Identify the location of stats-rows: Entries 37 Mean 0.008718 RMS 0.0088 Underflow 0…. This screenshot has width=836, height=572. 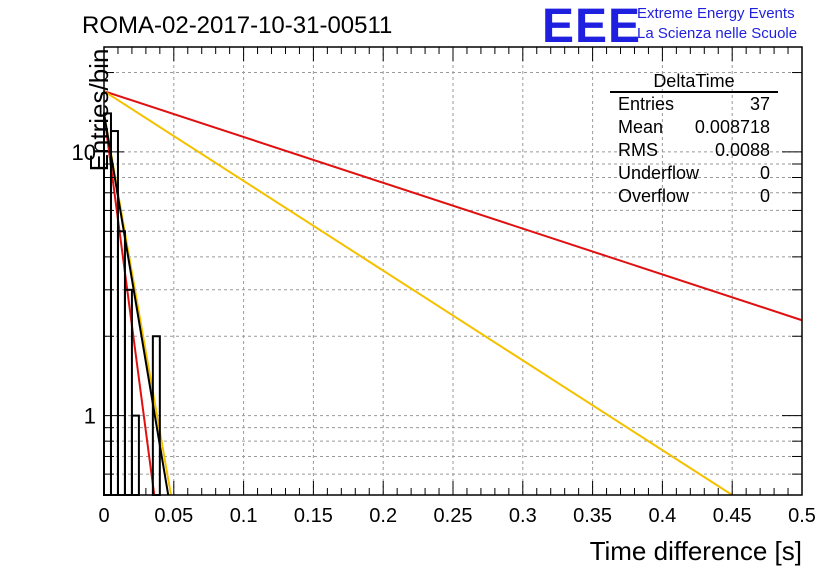
(694, 150).